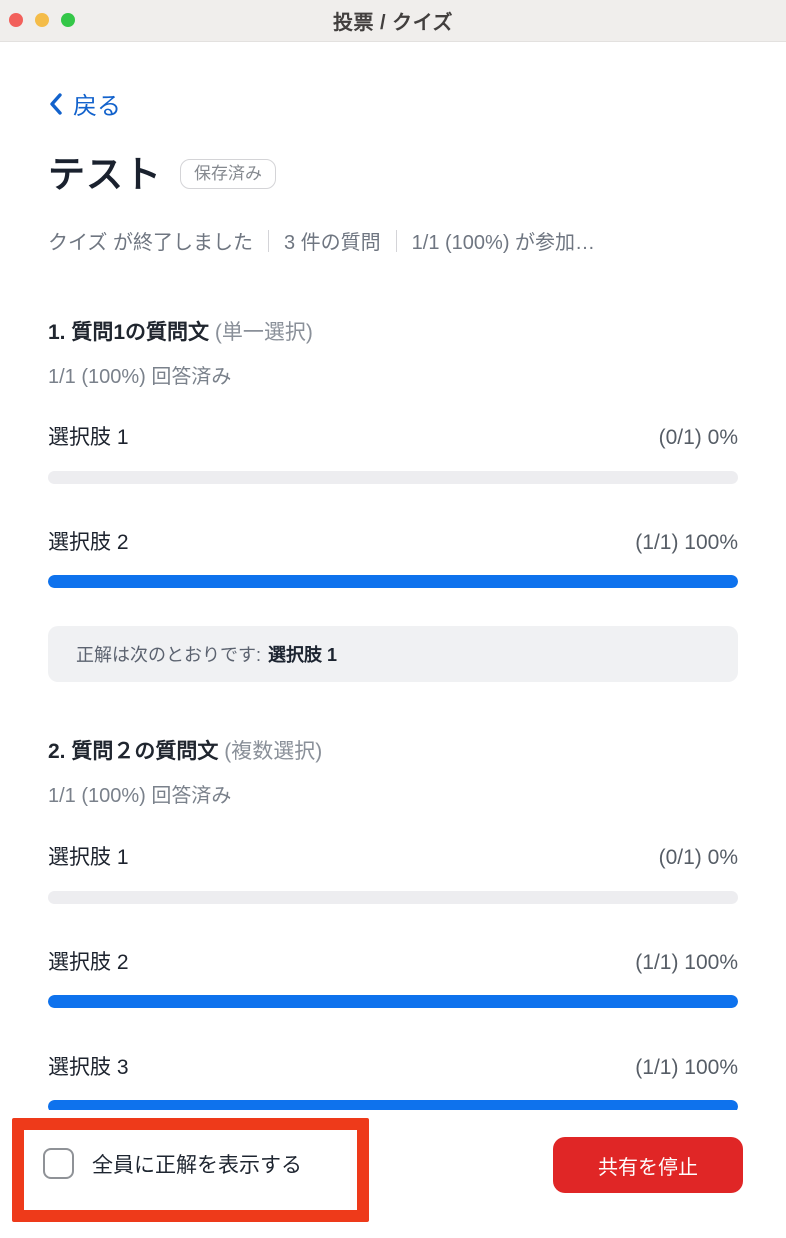  Describe the element at coordinates (140, 796) in the screenshot. I see `question-2-answered: 1/1 (100%) 回答済み` at that location.